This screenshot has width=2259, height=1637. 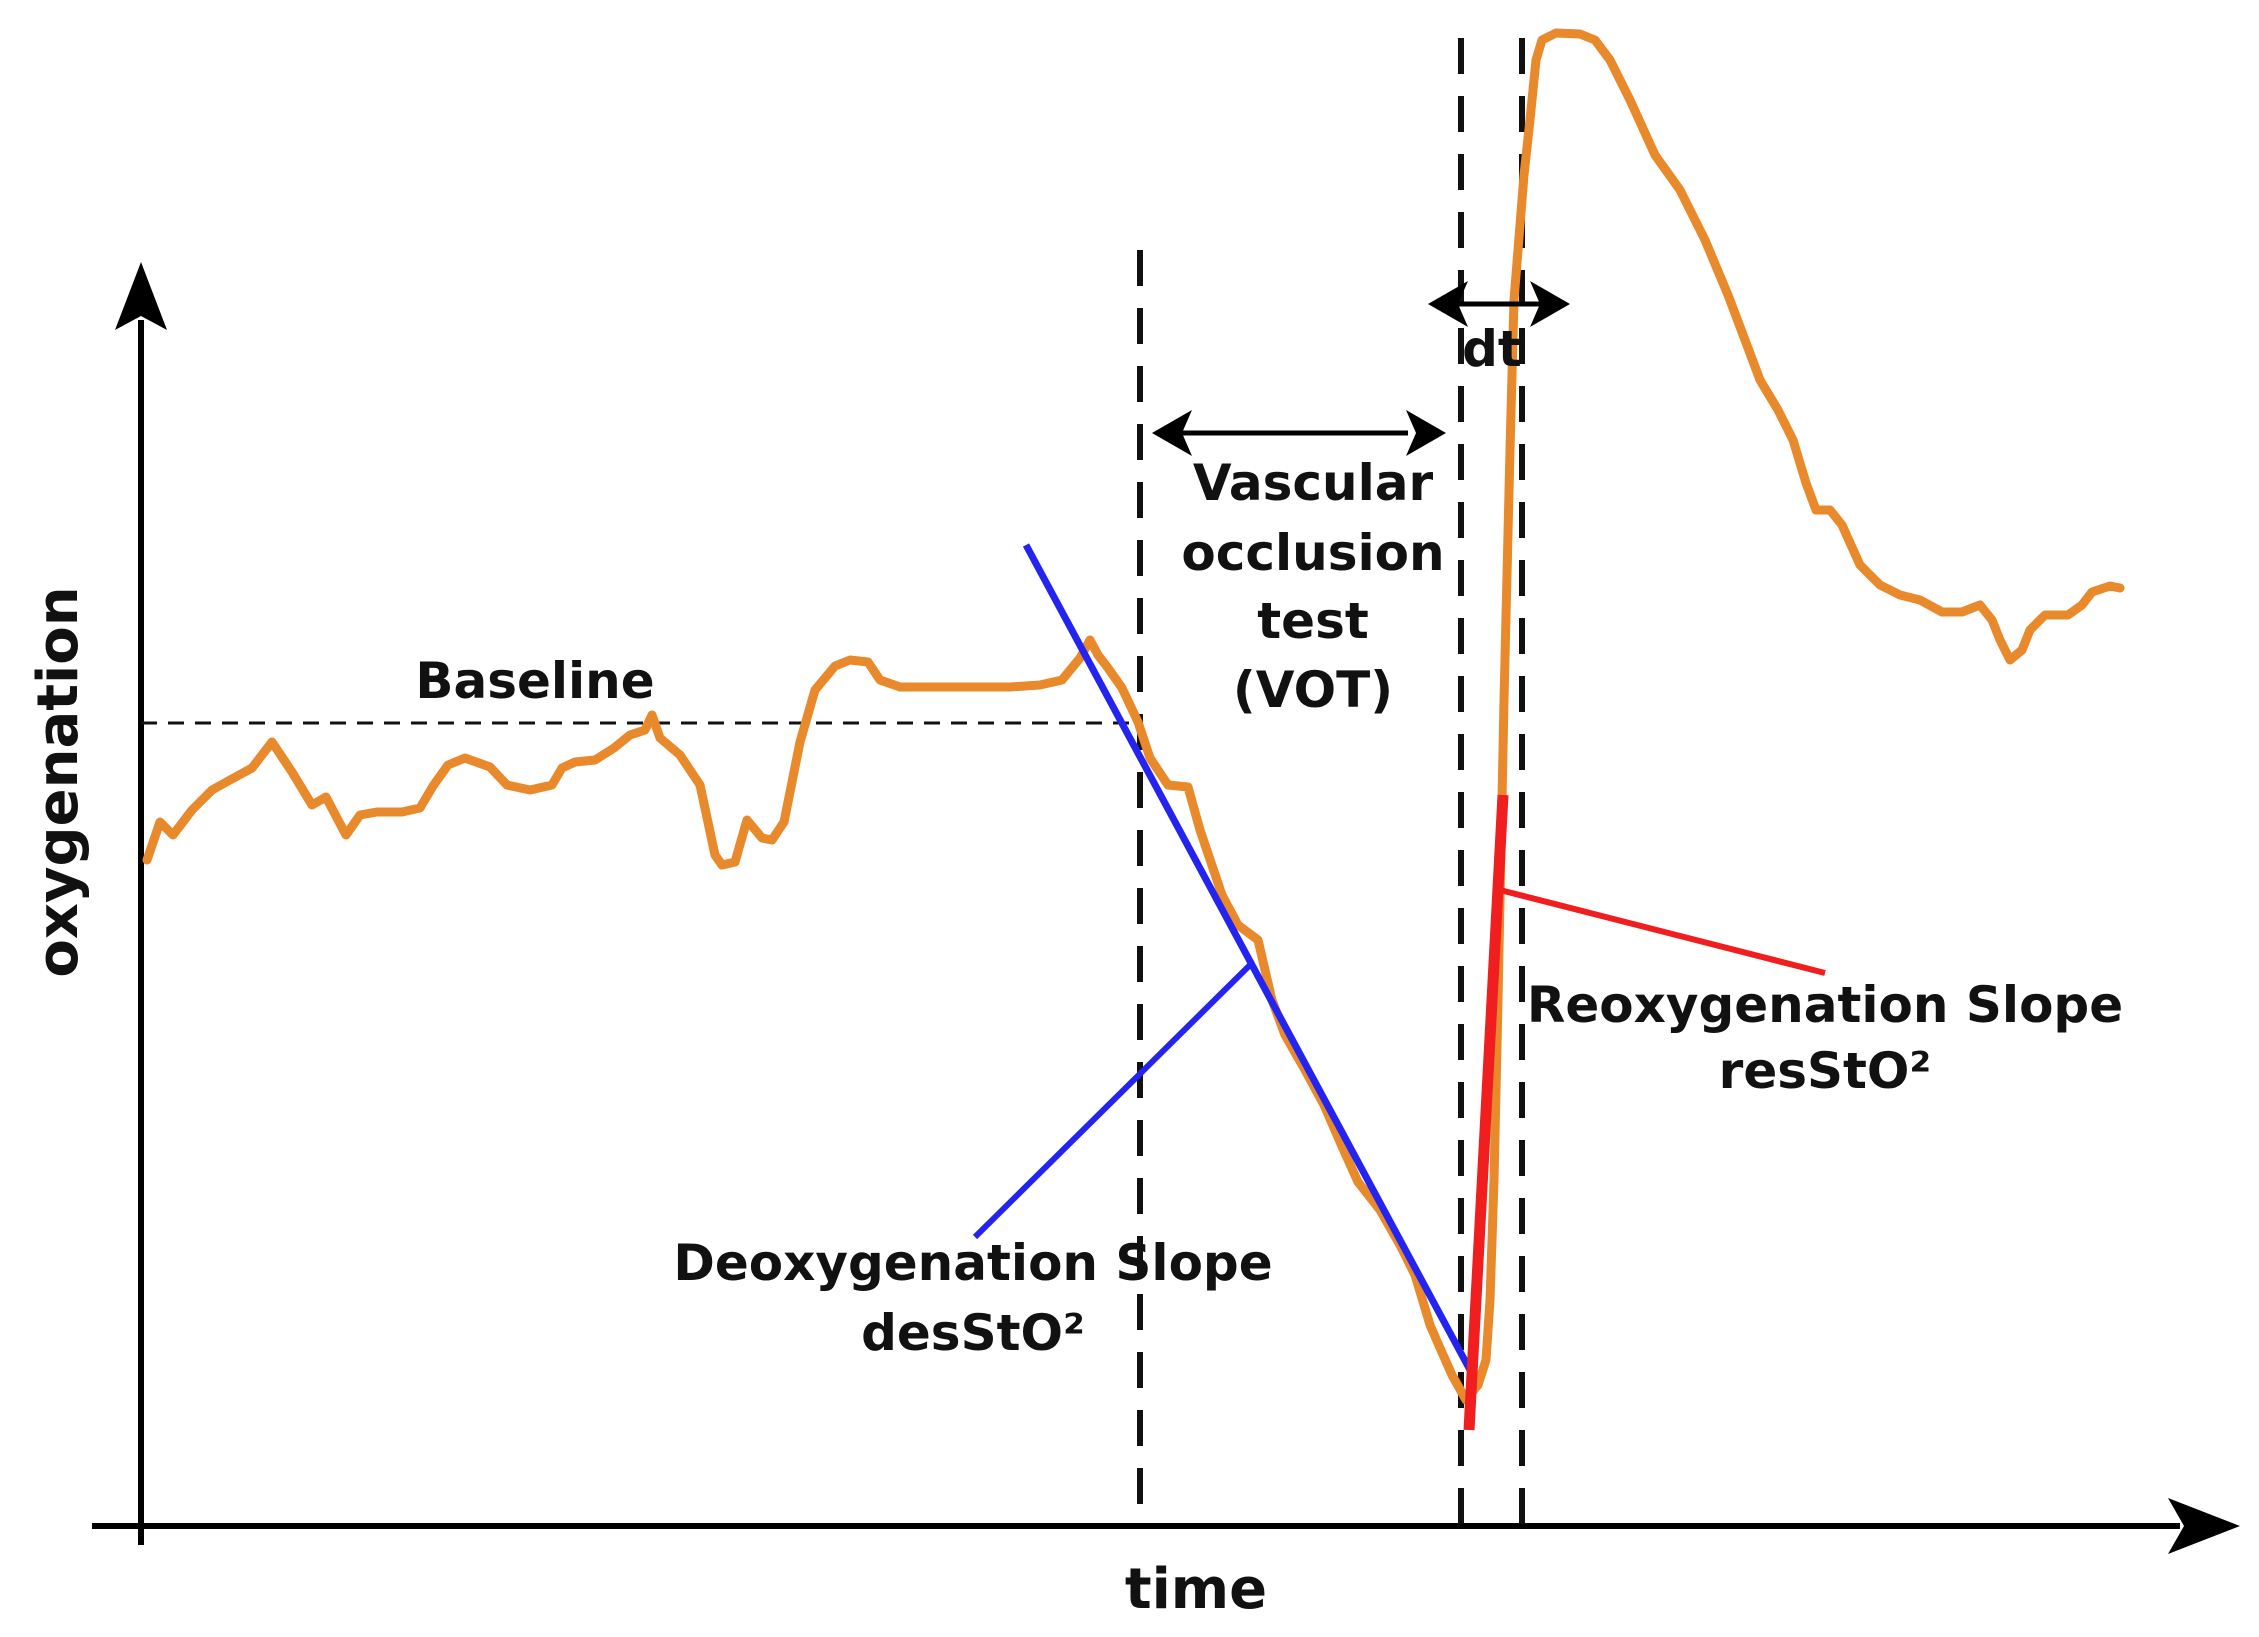 What do you see at coordinates (1825, 1005) in the screenshot?
I see `reoxygenation-title: Reoxygenation Slope` at bounding box center [1825, 1005].